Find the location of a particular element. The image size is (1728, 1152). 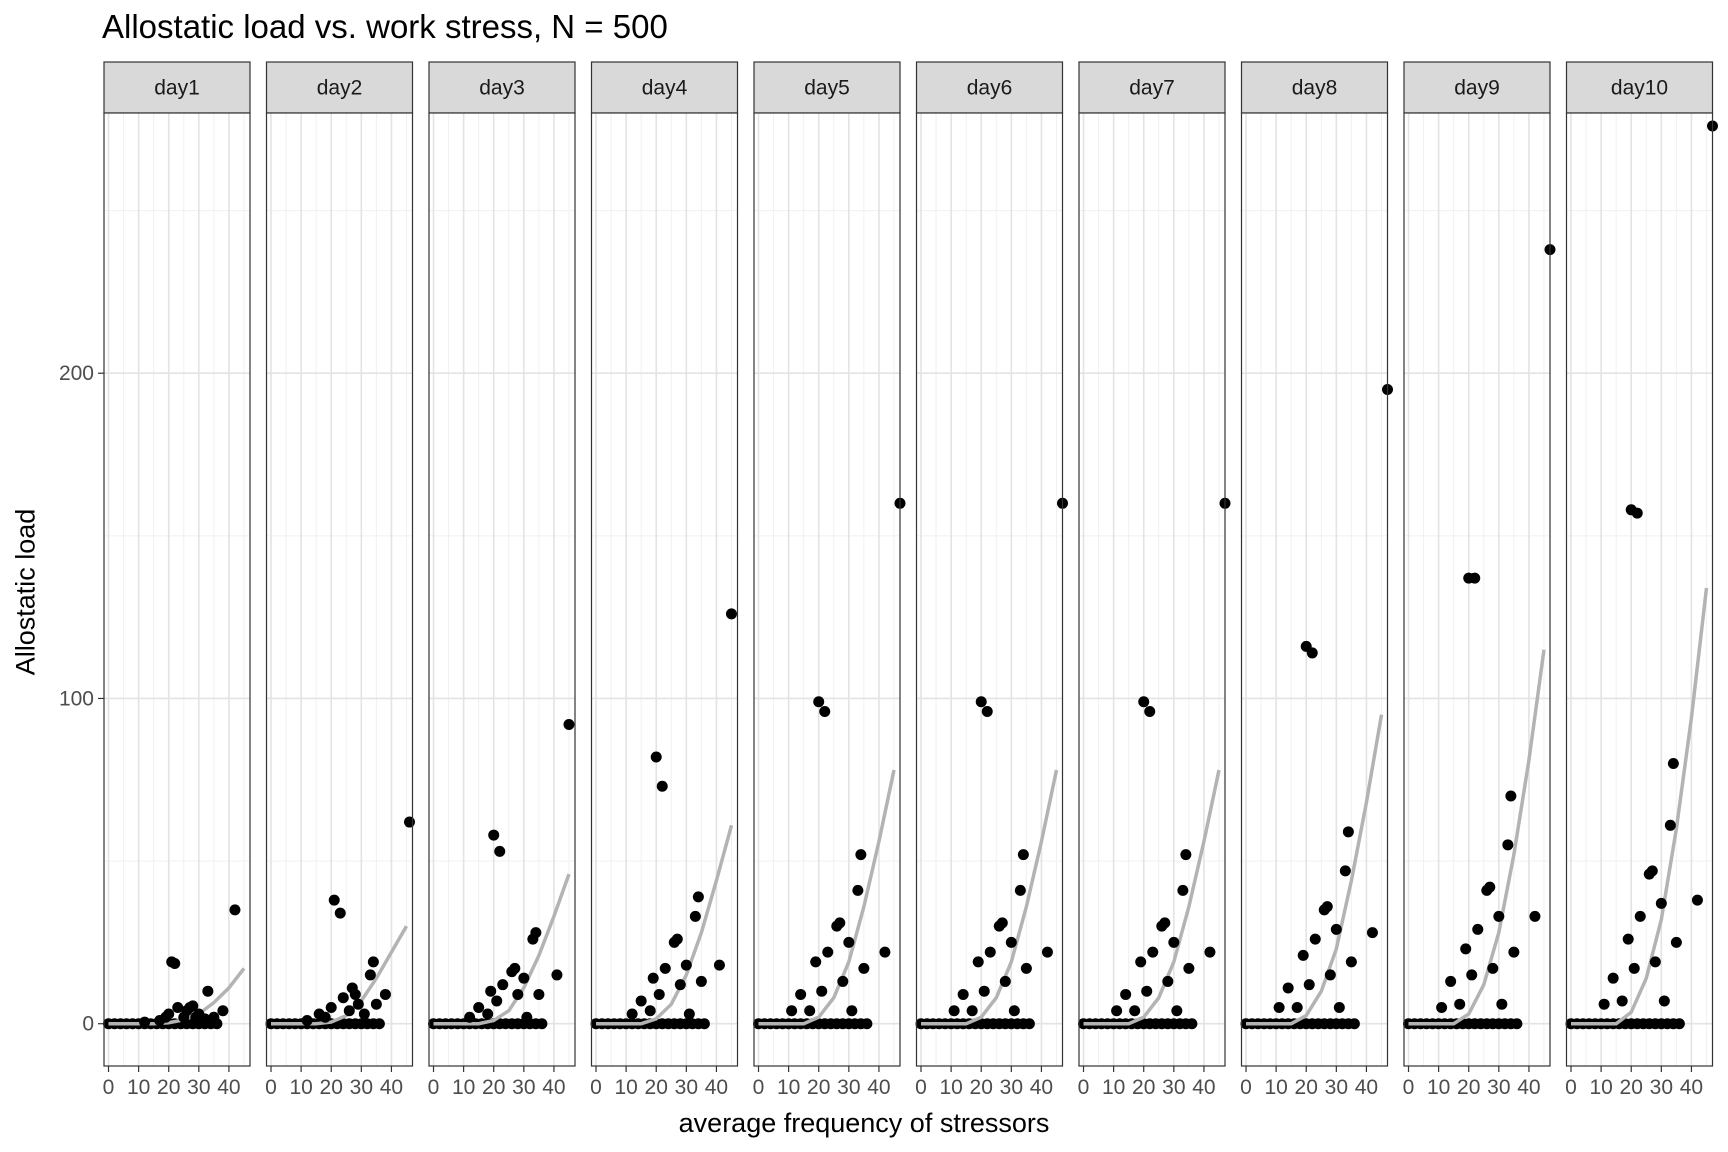

y-tick-label: 100 is located at coordinates (76, 698).